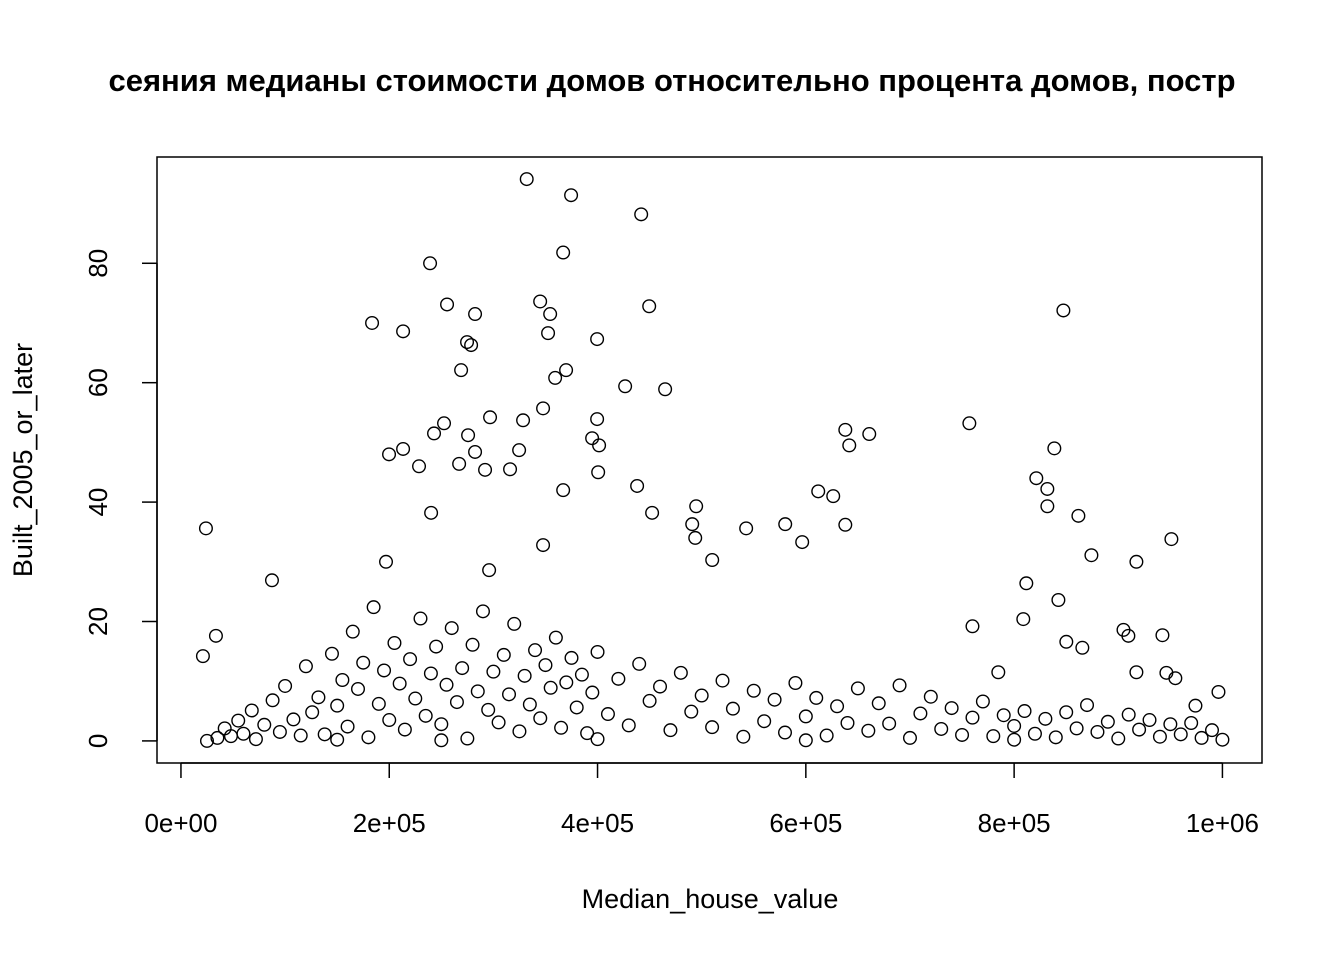 This screenshot has width=1344, height=960. What do you see at coordinates (597, 823) in the screenshot?
I see `x-tick-label: 4e+05` at bounding box center [597, 823].